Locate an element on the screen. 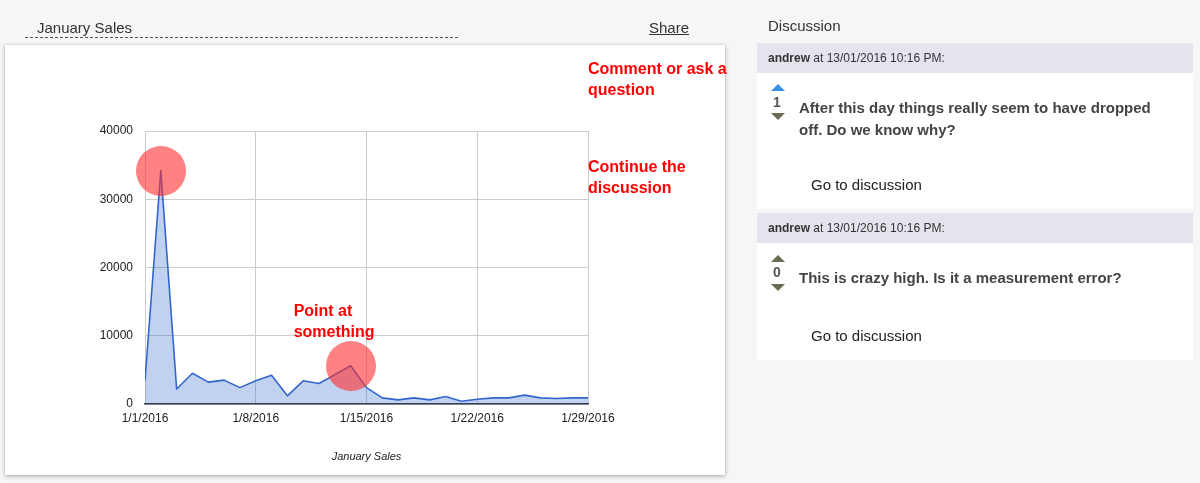 This screenshot has width=1200, height=483. annotation: Point at something is located at coordinates (334, 320).